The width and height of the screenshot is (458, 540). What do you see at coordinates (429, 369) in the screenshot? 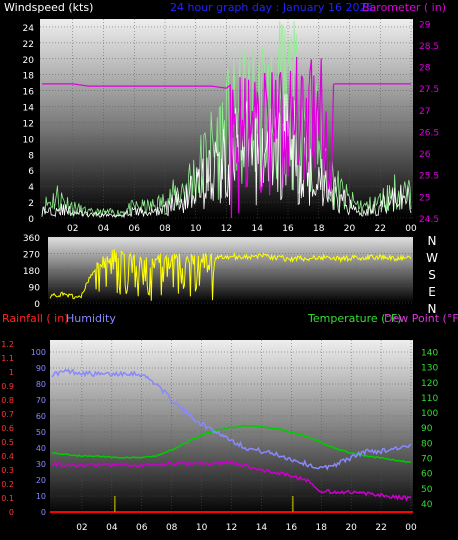
I see `temperature-tick-label: 130` at bounding box center [429, 369].